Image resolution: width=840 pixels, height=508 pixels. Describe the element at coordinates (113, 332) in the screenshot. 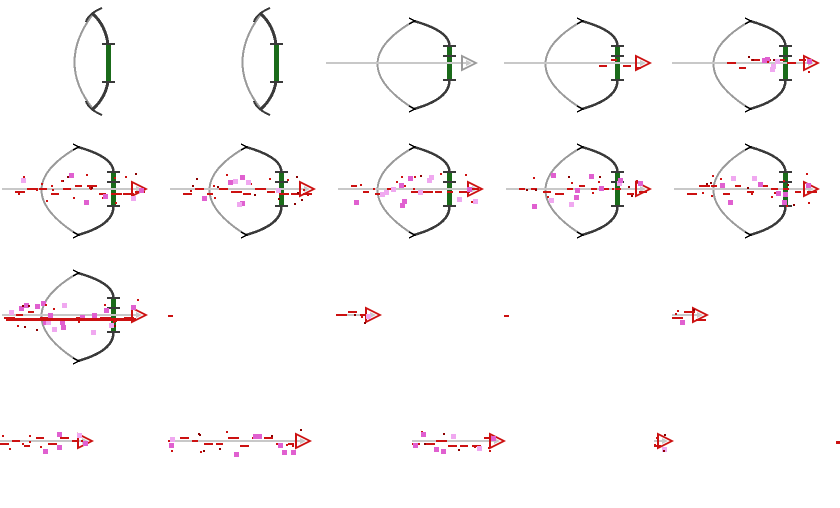

I see `grip-wrap-bottom` at that location.